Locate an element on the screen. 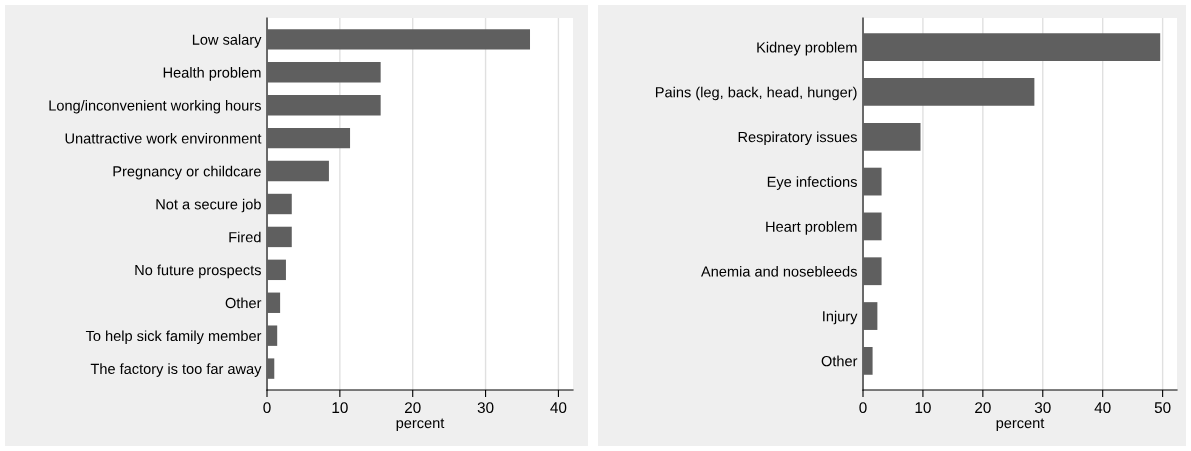 The image size is (1191, 451). y-tick-label: Low salary is located at coordinates (227, 41).